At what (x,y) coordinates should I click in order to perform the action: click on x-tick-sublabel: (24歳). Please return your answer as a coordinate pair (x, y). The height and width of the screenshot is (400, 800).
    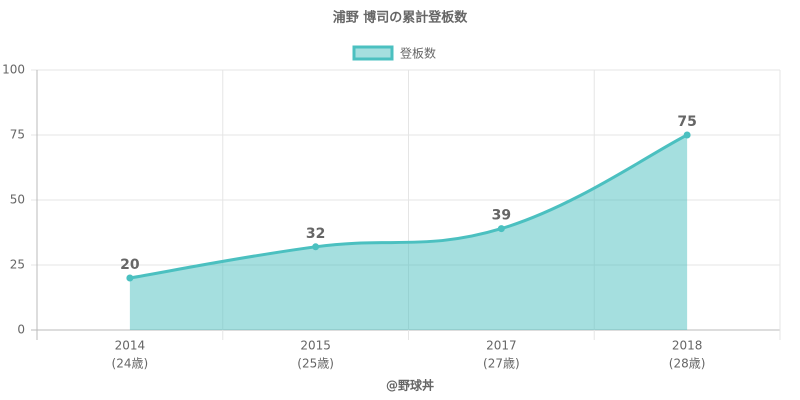
    Looking at the image, I should click on (130, 364).